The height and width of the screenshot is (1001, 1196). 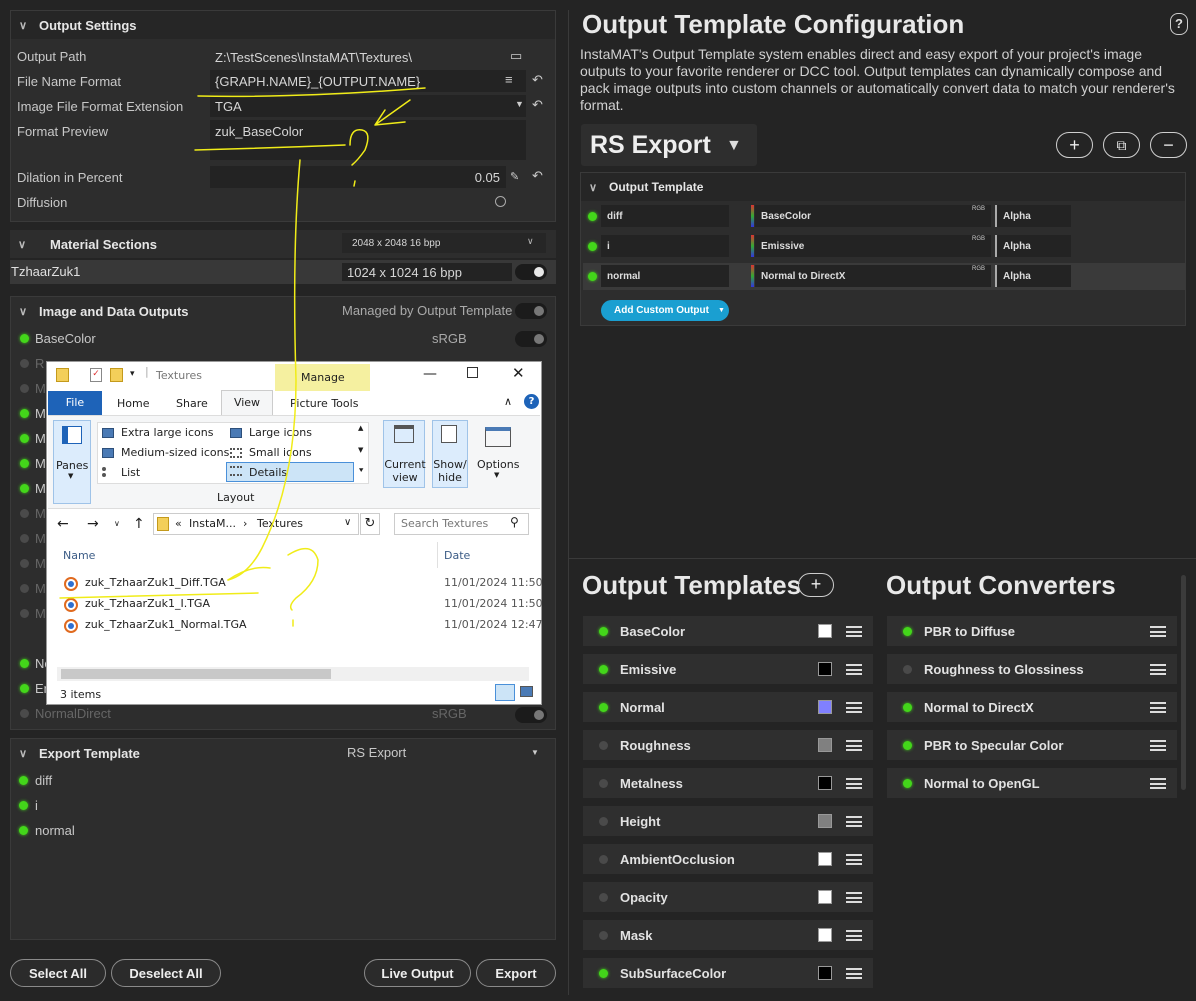 I want to click on back-icon: ←, so click(x=63, y=524).